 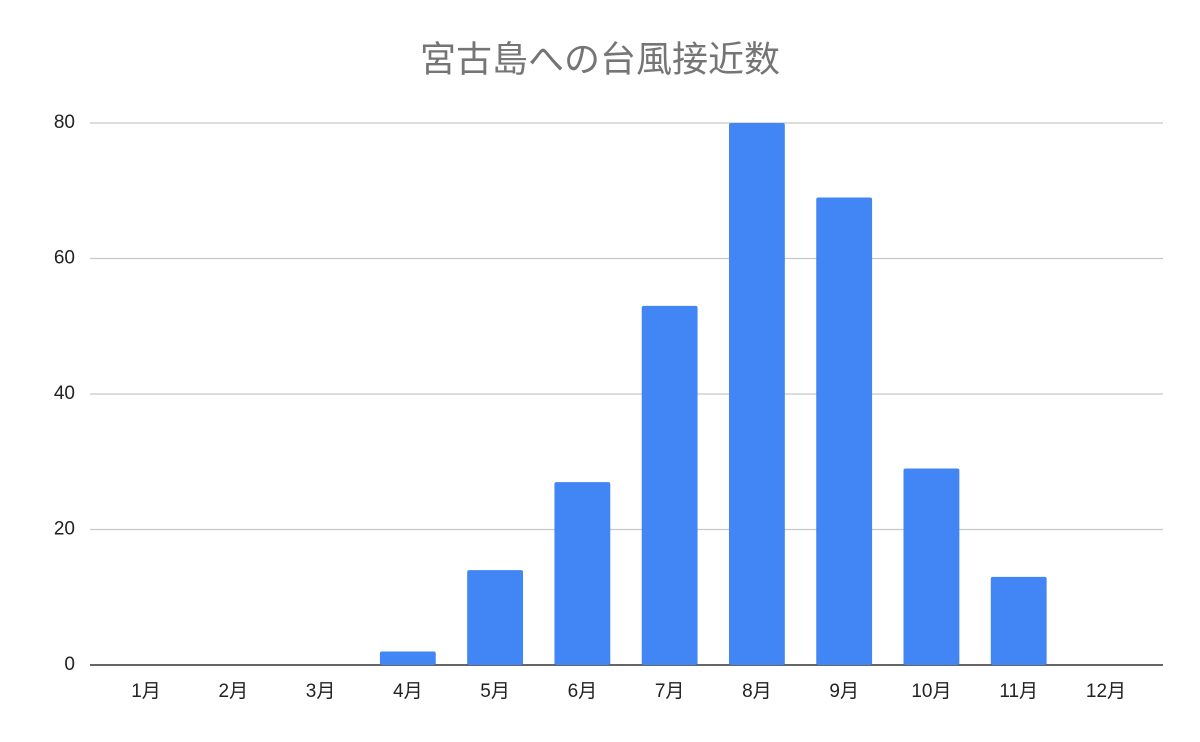 What do you see at coordinates (1106, 691) in the screenshot?
I see `x-tick-label: 12月` at bounding box center [1106, 691].